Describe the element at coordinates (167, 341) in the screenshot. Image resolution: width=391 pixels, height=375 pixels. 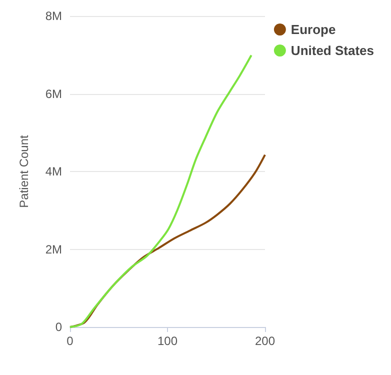
I see `x-tick-label: 100` at that location.